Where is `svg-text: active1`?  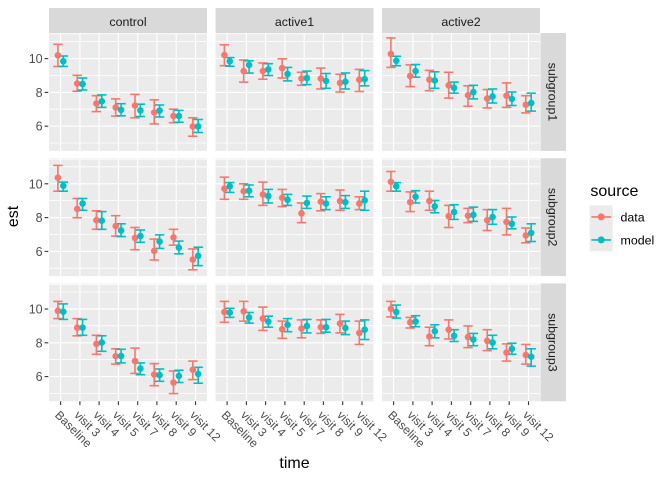
svg-text: active1 is located at coordinates (294, 22).